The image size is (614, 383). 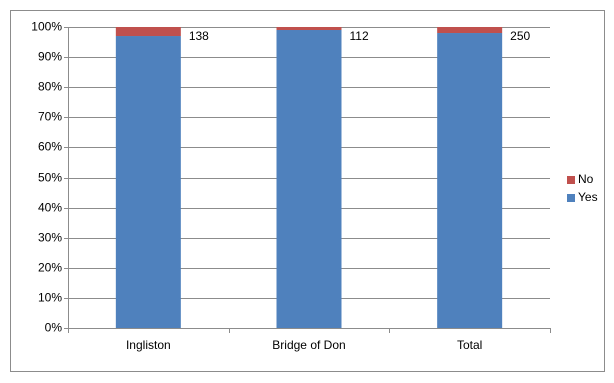 I want to click on total-label: 138, so click(x=199, y=36).